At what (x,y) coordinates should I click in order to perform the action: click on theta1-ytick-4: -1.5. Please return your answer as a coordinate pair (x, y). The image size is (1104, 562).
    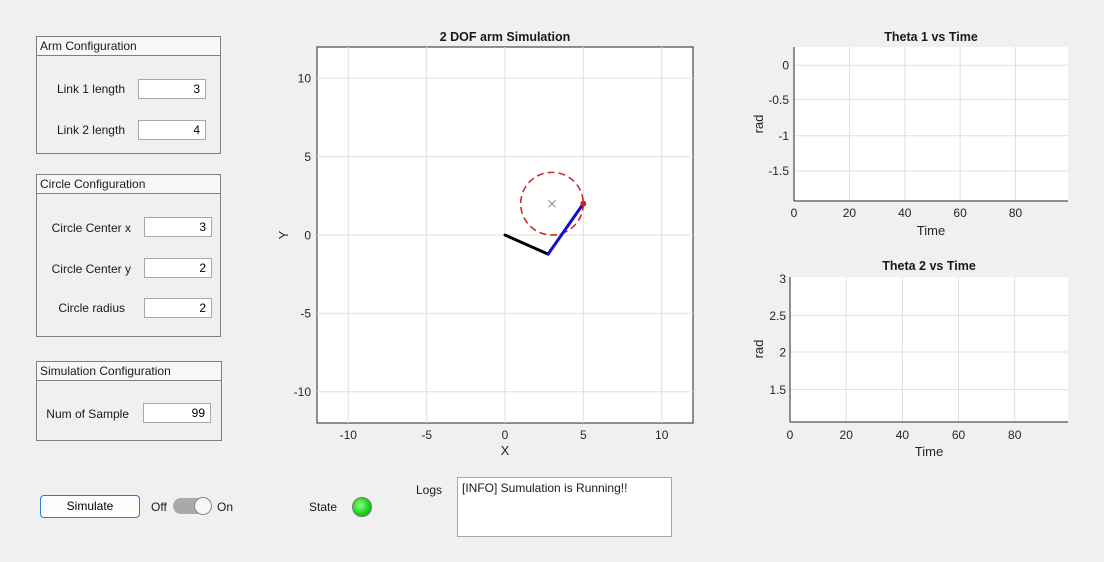
    Looking at the image, I should click on (778, 171).